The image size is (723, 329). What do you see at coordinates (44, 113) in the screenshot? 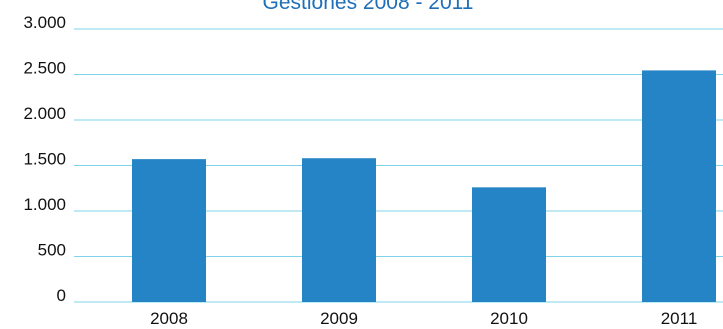
I see `y-tick-label-4: 2.000` at bounding box center [44, 113].